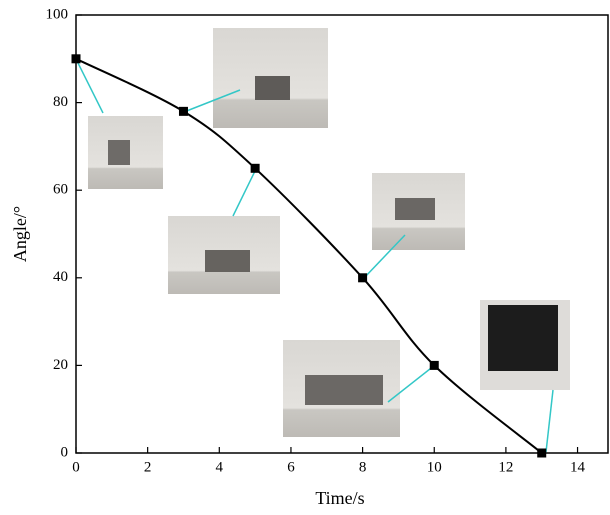  What do you see at coordinates (60, 365) in the screenshot?
I see `y-tick-label: 20` at bounding box center [60, 365].